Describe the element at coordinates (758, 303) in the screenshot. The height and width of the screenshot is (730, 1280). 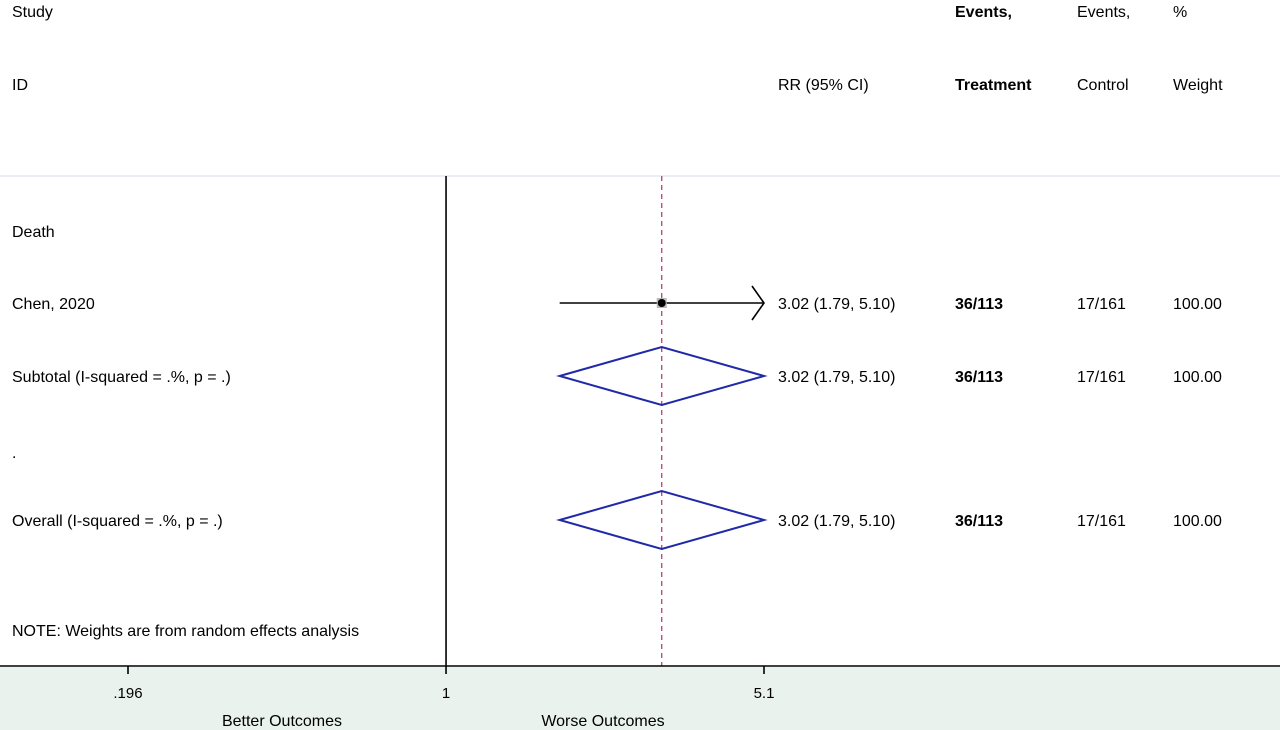
I see `ci-arrow` at that location.